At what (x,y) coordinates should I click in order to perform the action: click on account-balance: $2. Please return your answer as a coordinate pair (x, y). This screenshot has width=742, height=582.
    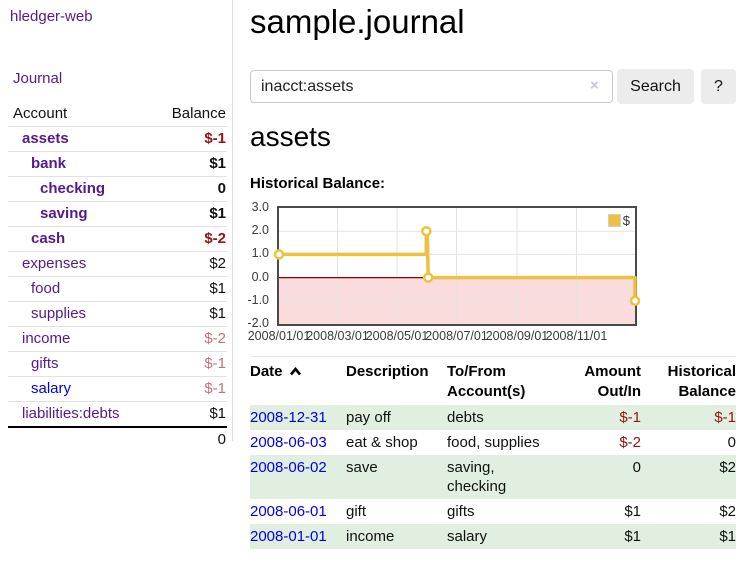
    Looking at the image, I should click on (190, 264).